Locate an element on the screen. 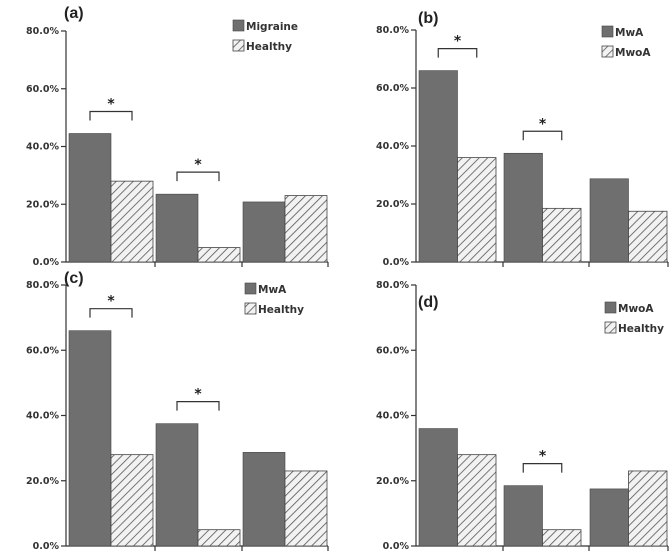  legend-swatch-migraine is located at coordinates (238, 25).